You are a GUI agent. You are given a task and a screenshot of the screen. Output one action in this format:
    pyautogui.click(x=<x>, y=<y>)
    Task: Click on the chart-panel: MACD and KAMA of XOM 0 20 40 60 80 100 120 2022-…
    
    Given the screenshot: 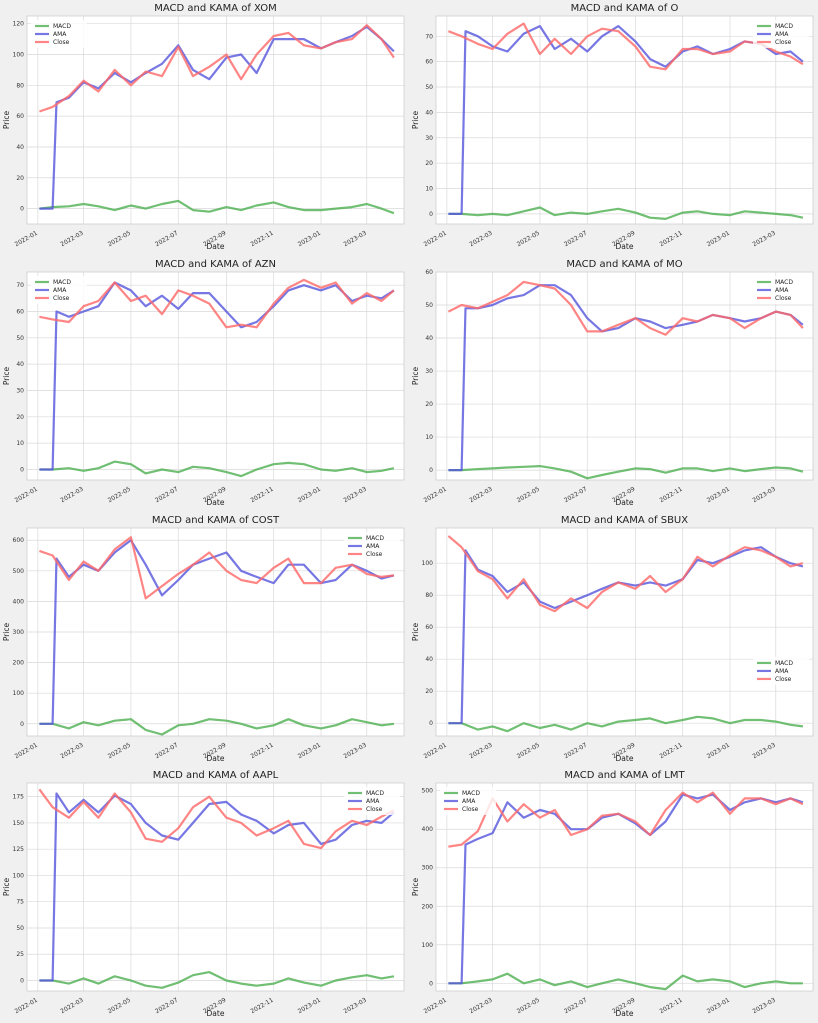 What is the action you would take?
    pyautogui.click(x=204, y=128)
    